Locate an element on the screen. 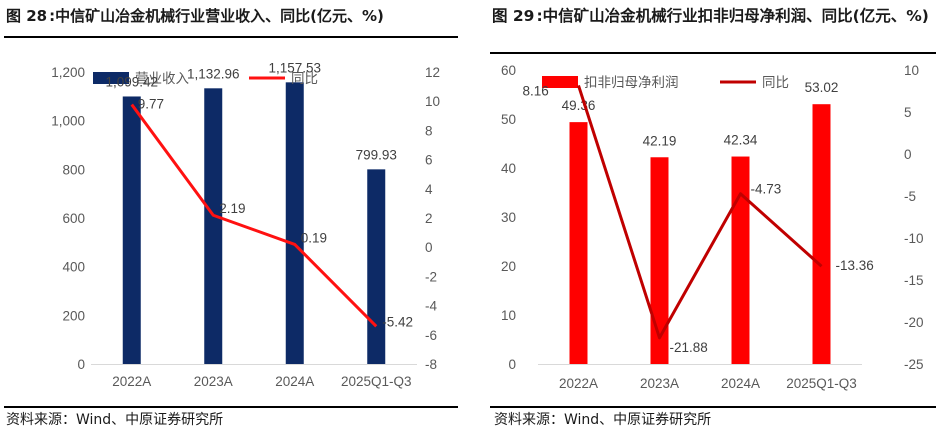 The image size is (937, 434). bar-data-label: 53.02 is located at coordinates (822, 87).